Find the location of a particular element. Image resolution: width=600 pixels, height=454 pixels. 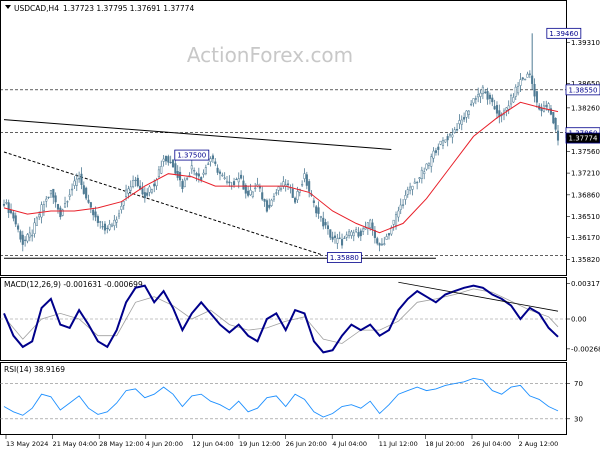

rsi-tick-label: 30 is located at coordinates (578, 419).